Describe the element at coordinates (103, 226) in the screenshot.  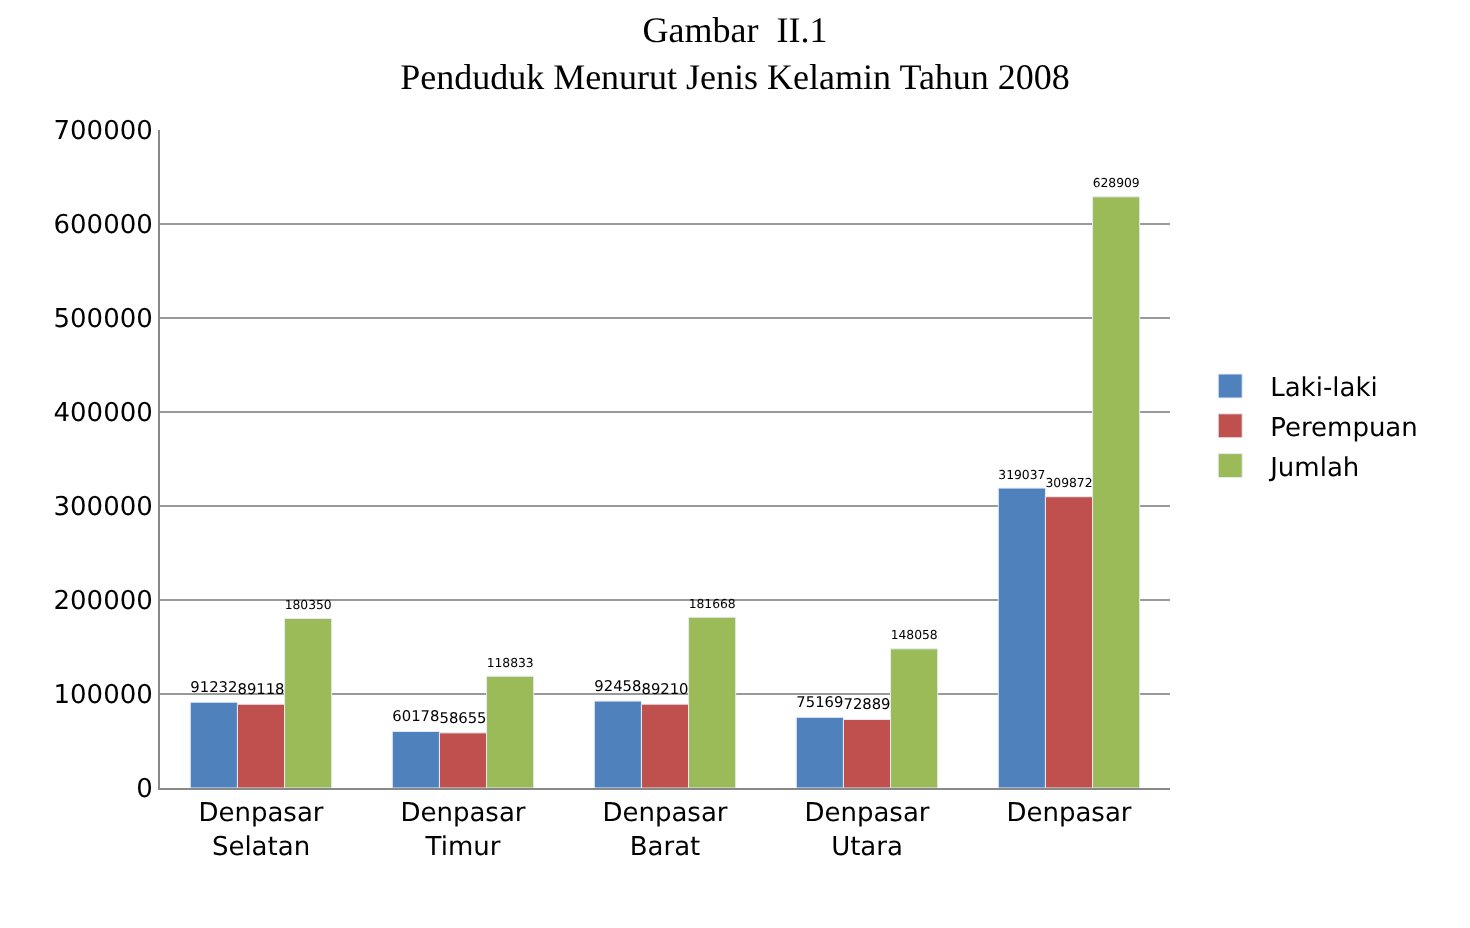
I see `y-tick-label: 600000` at that location.